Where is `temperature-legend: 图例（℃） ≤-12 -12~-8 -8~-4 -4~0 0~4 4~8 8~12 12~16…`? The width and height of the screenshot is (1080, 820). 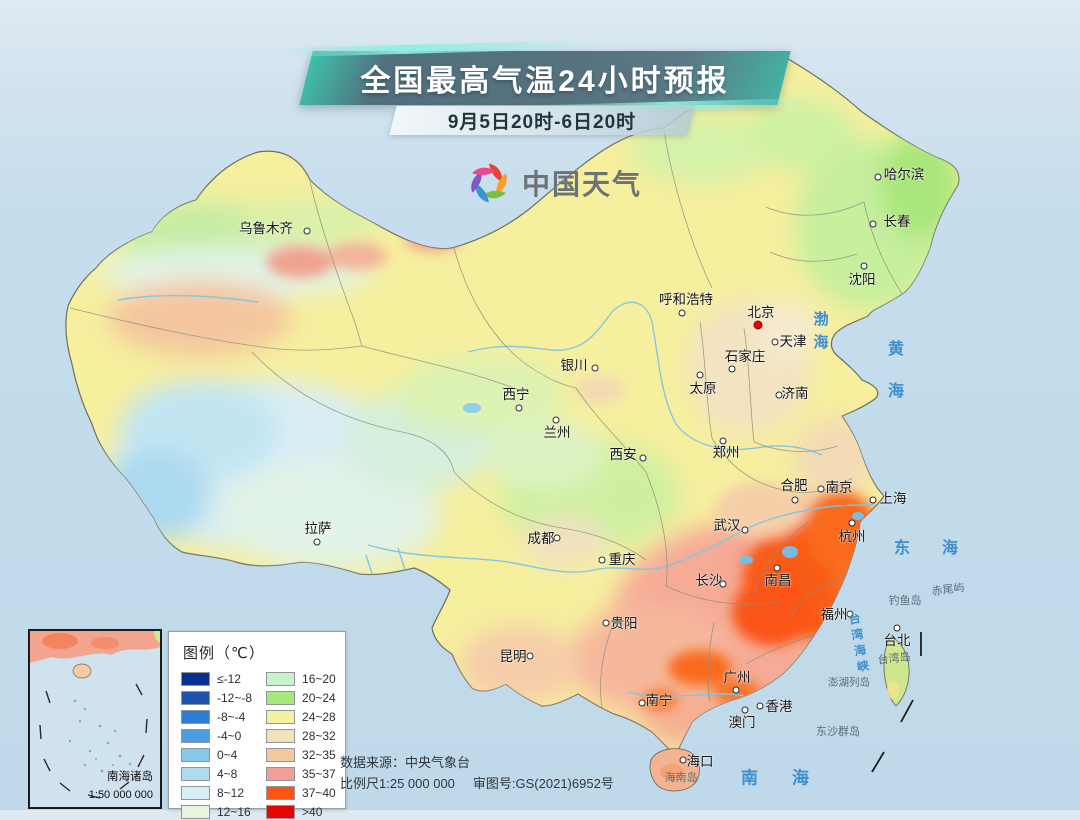 temperature-legend: 图例（℃） ≤-12 -12~-8 -8~-4 -4~0 0~4 4~8 8~12 12~16… is located at coordinates (257, 725).